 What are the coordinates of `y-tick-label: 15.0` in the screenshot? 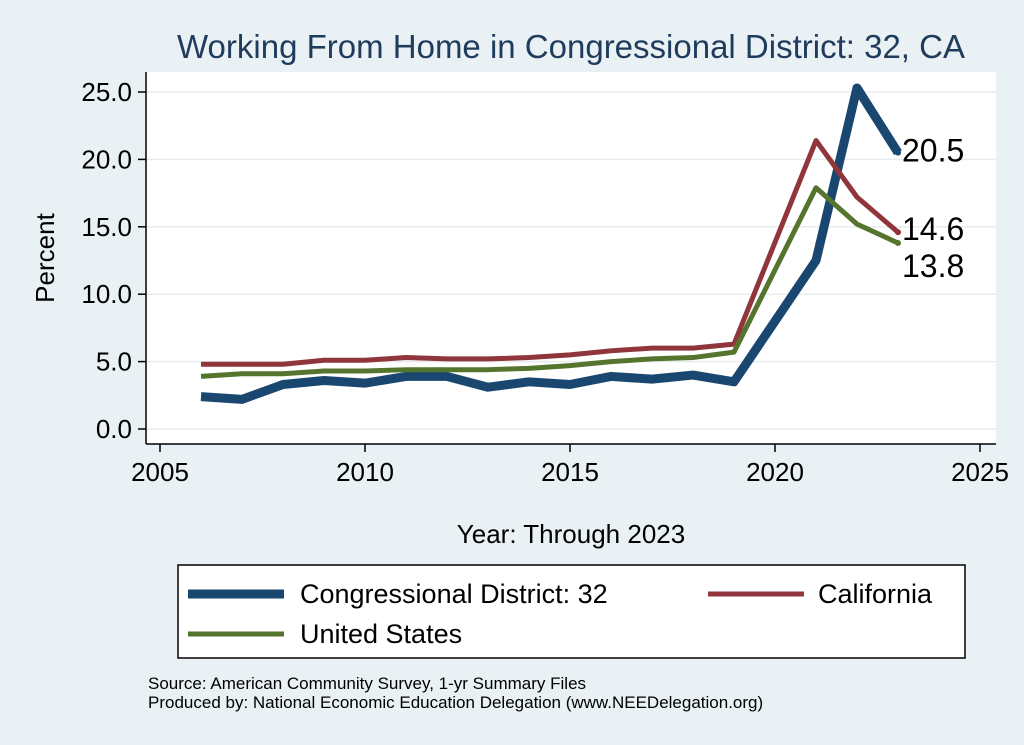 It's located at (106, 227).